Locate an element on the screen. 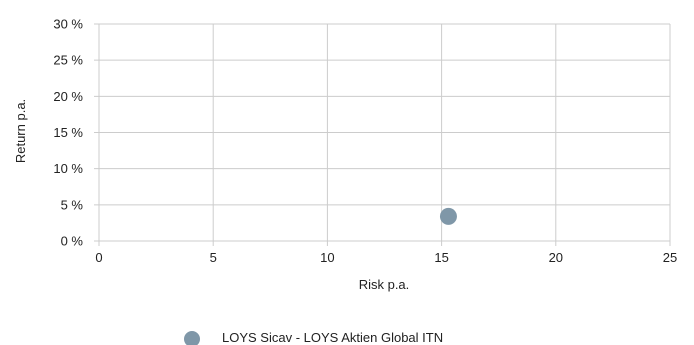 The image size is (694, 345). x-tick-label: 25 is located at coordinates (670, 257).